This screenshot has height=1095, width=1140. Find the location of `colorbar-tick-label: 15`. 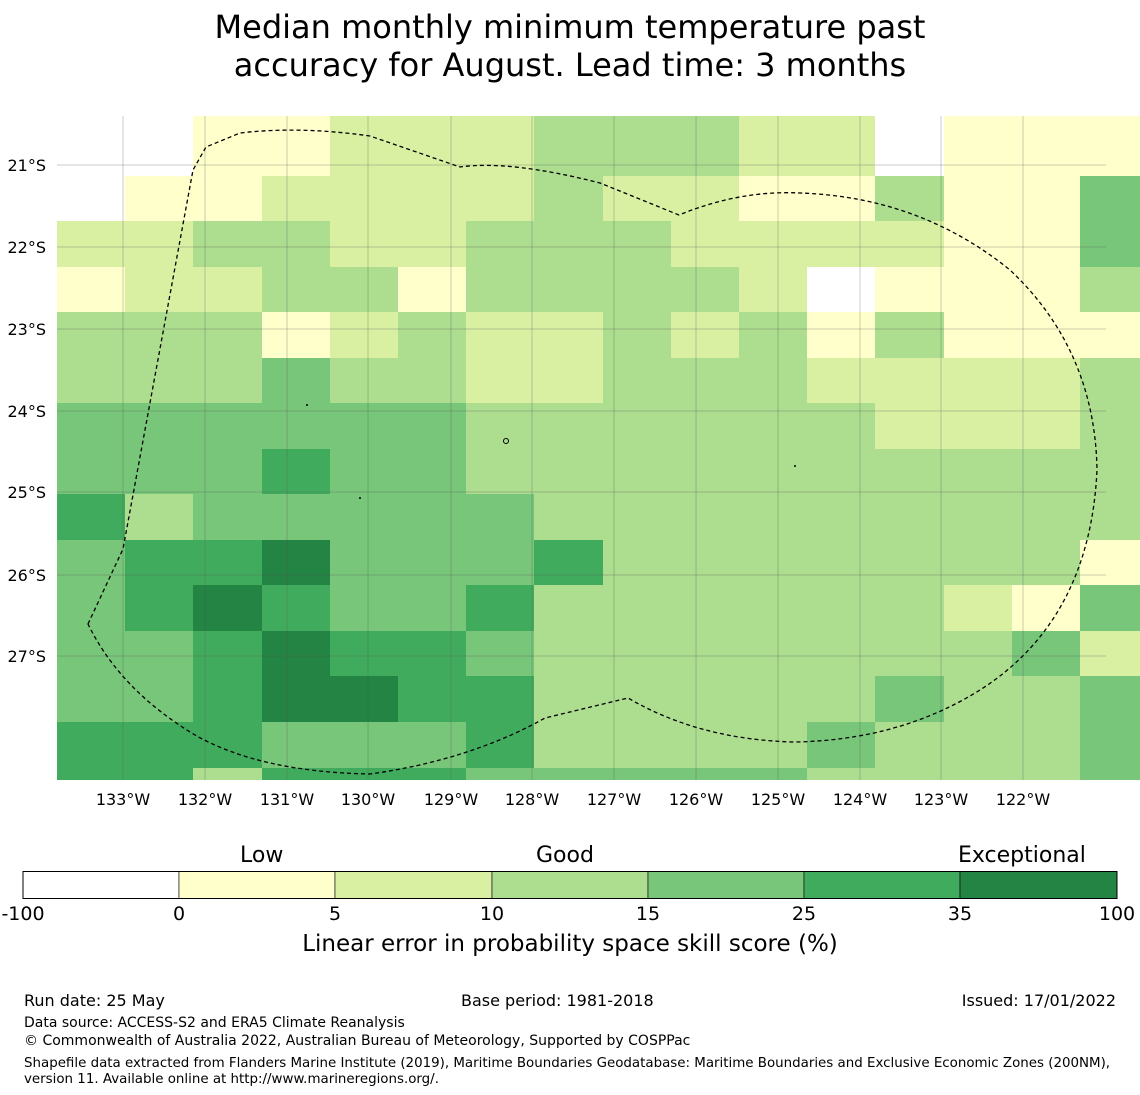

colorbar-tick-label: 15 is located at coordinates (648, 914).